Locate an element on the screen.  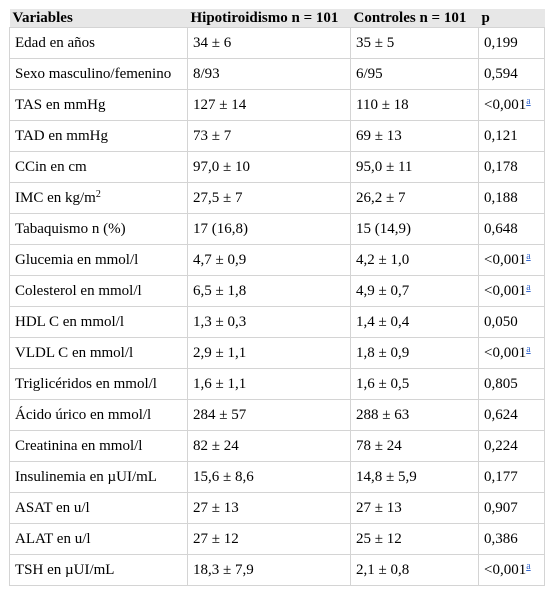
hipotiroidismo-cell: 97,0 ± 10 is located at coordinates (269, 167).